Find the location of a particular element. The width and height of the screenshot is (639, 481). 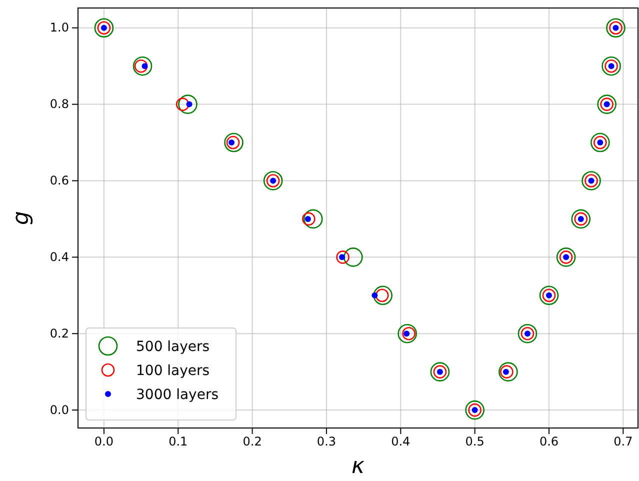

x-tick-label: 0.7 is located at coordinates (623, 441).